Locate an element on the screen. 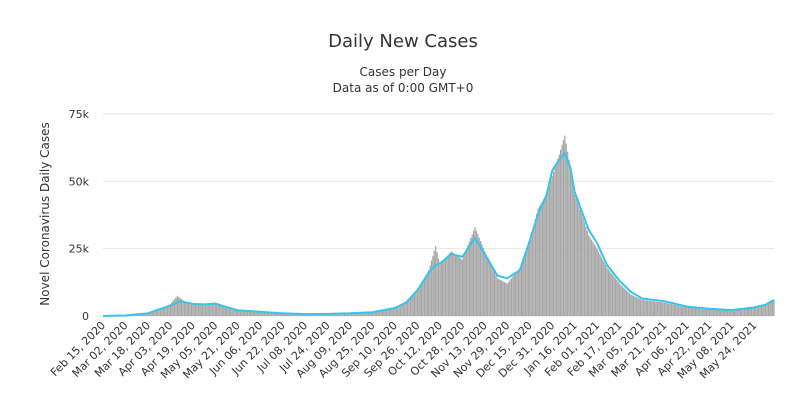 The width and height of the screenshot is (800, 406). y-axis-title: Novel Coronavirus Daily Cases is located at coordinates (45, 213).